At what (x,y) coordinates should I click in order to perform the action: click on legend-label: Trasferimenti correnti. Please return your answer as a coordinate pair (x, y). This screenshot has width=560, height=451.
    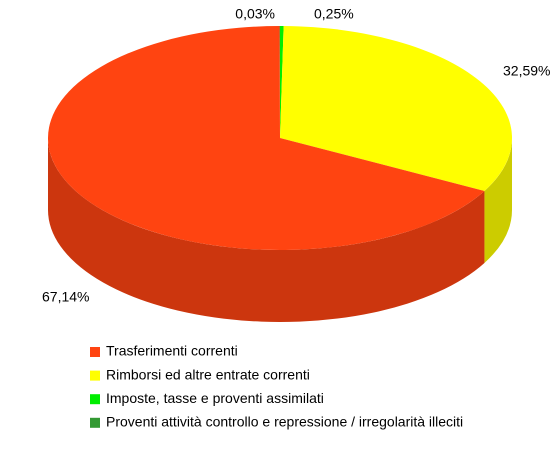
    Looking at the image, I should click on (172, 351).